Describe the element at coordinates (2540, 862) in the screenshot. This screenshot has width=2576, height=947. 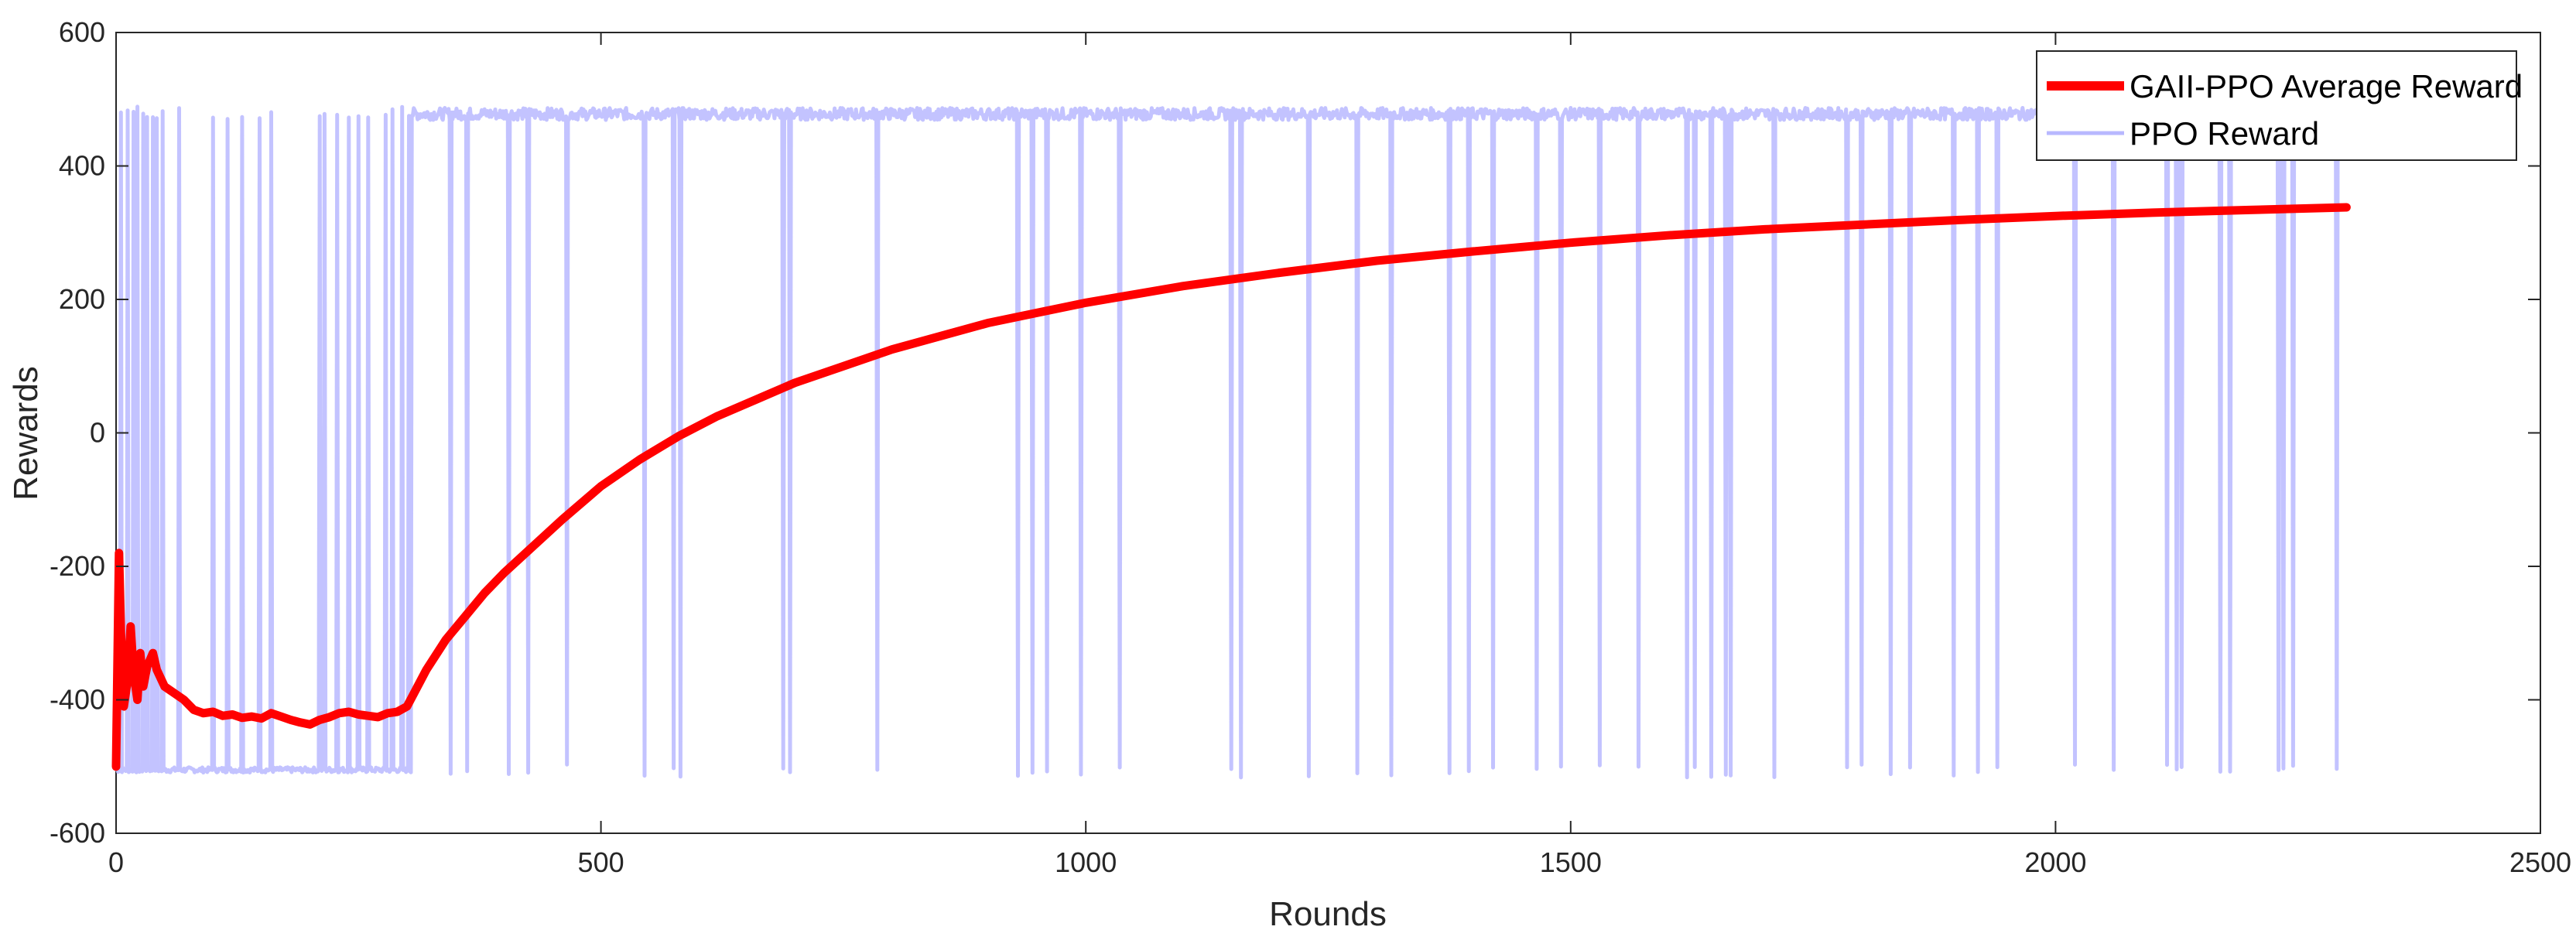
I see `x-tick-label: 2500` at that location.